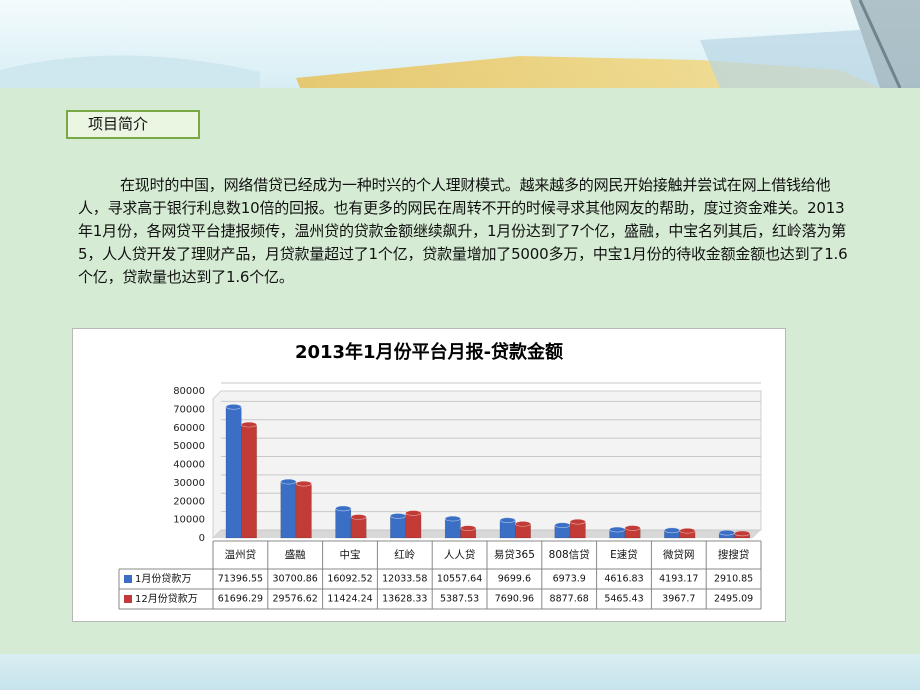 The width and height of the screenshot is (920, 690). Describe the element at coordinates (459, 599) in the screenshot. I see `table-value: 5387.53` at that location.